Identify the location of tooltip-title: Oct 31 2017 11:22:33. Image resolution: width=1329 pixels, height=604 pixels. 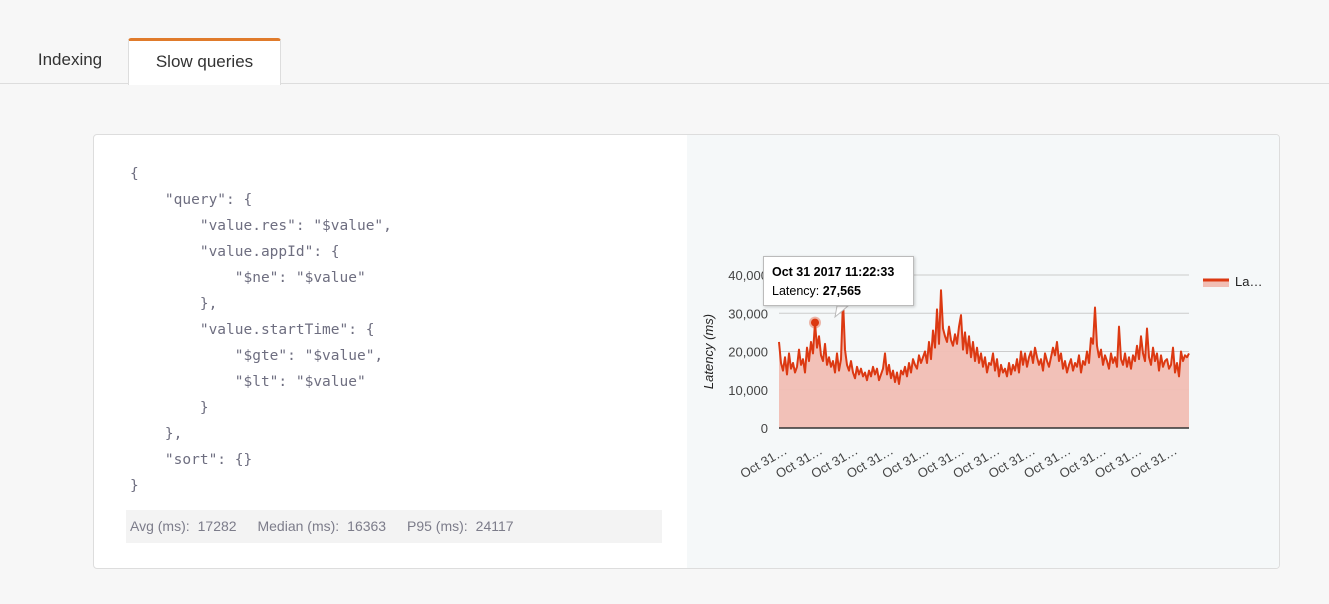
(833, 272).